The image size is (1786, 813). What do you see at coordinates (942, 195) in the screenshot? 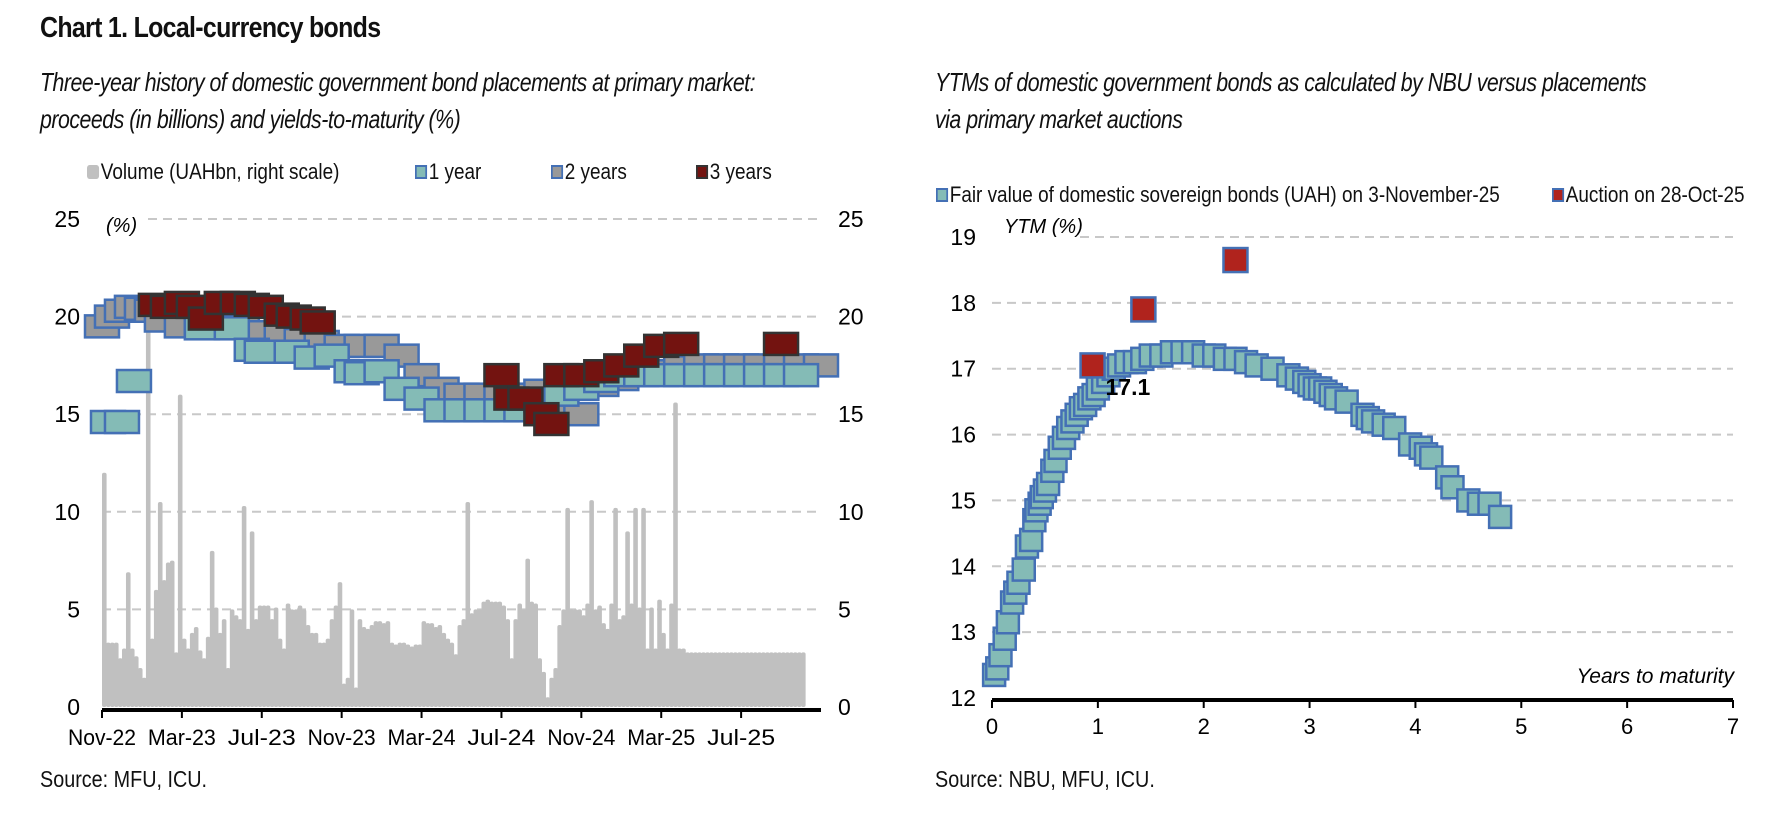
I see `legend-swatch-fair-value` at bounding box center [942, 195].